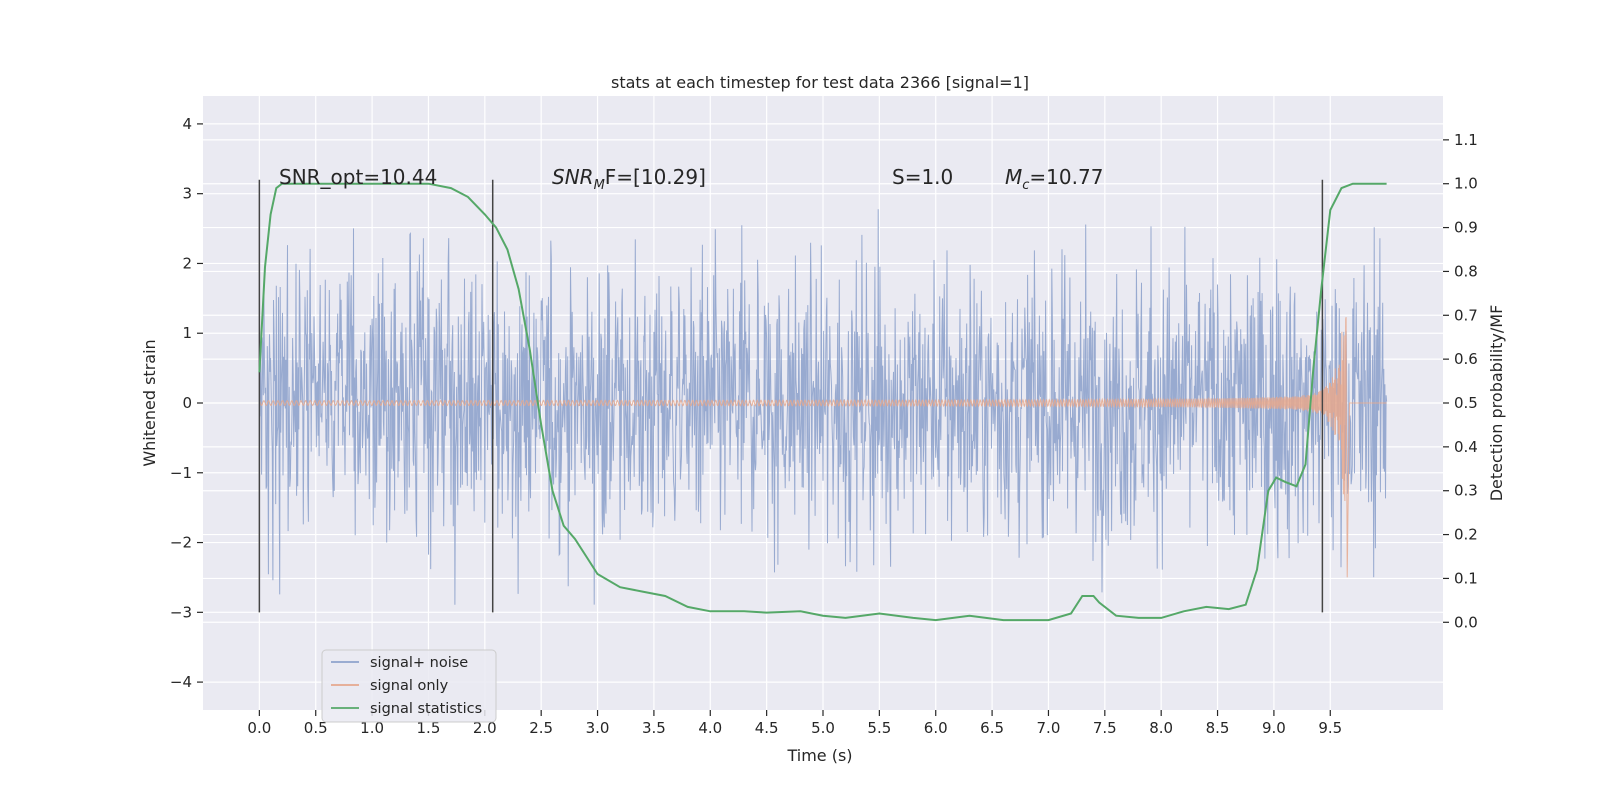 Image resolution: width=1600 pixels, height=800 pixels. What do you see at coordinates (823, 728) in the screenshot?
I see `x-tick-label: 5.0` at bounding box center [823, 728].